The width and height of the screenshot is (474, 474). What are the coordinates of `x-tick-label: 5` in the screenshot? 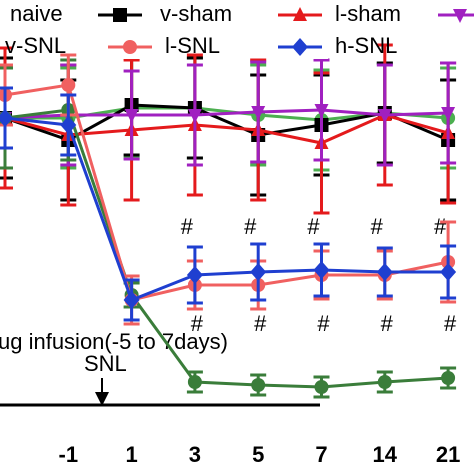 It's located at (258, 454).